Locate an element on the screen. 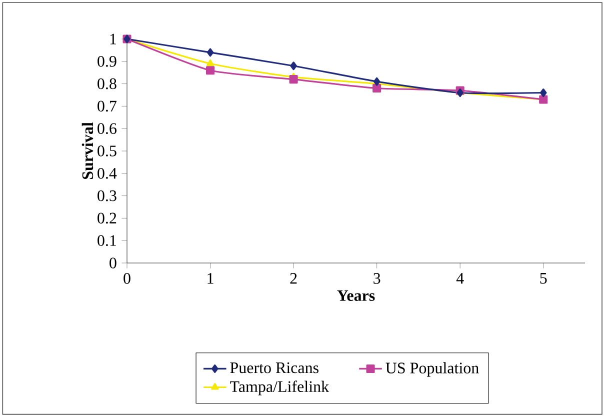  y-tick-label: 0.4 is located at coordinates (107, 173).